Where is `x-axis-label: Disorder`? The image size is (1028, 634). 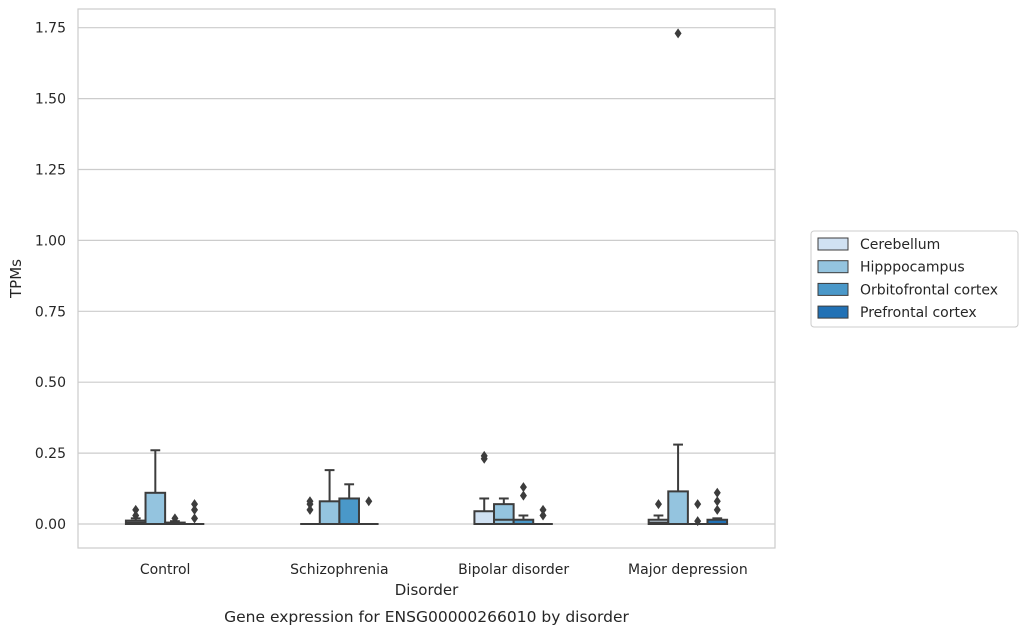 x-axis-label: Disorder is located at coordinates (427, 590).